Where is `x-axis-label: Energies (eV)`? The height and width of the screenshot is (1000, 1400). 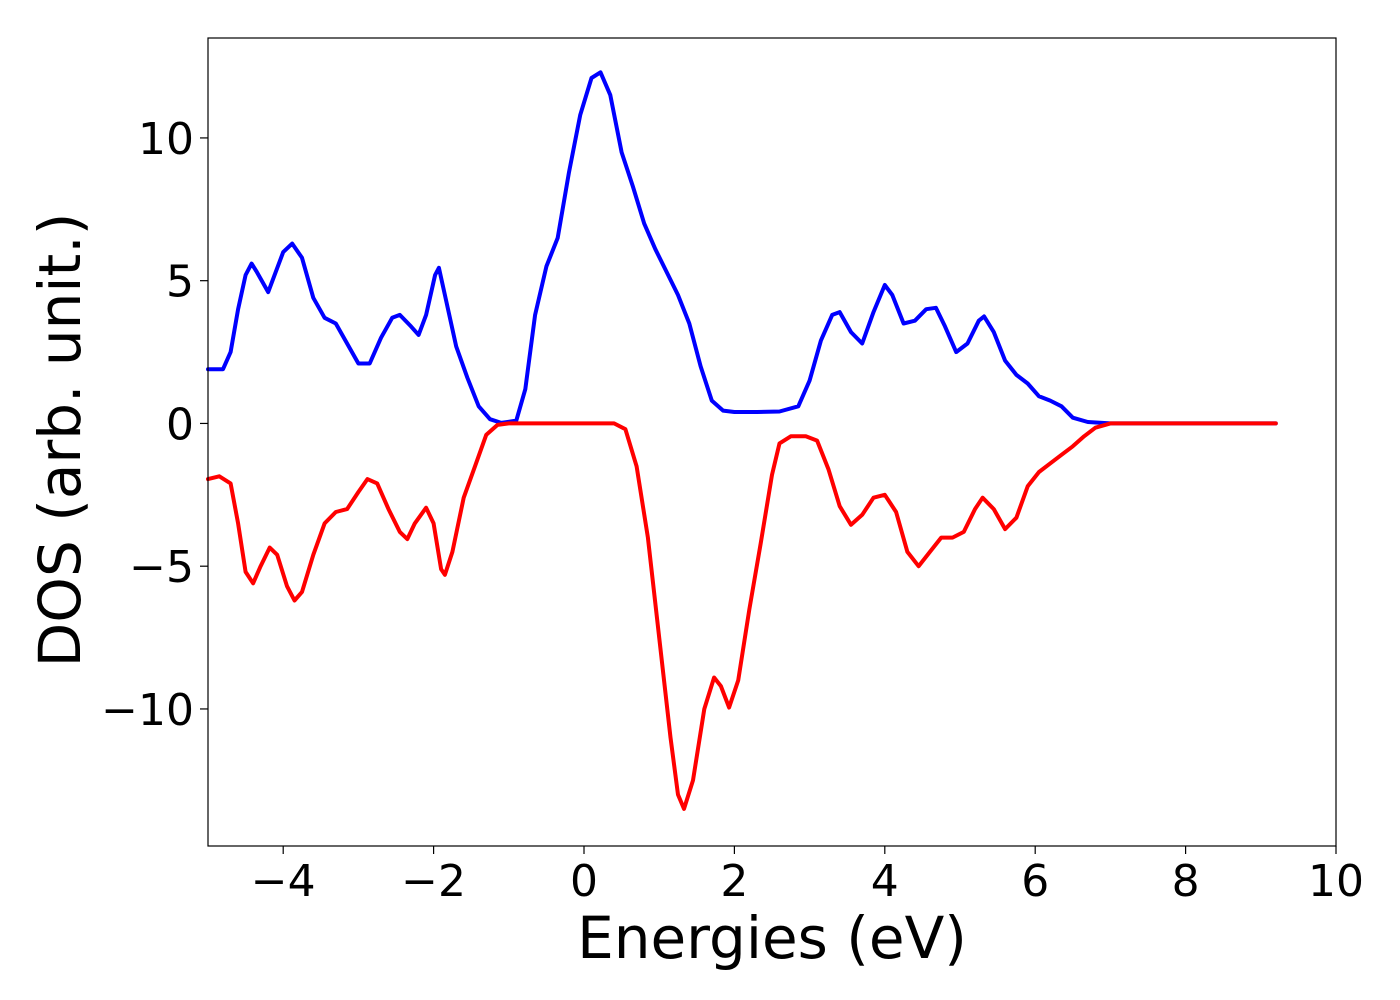
x-axis-label: Energies (eV) is located at coordinates (772, 938).